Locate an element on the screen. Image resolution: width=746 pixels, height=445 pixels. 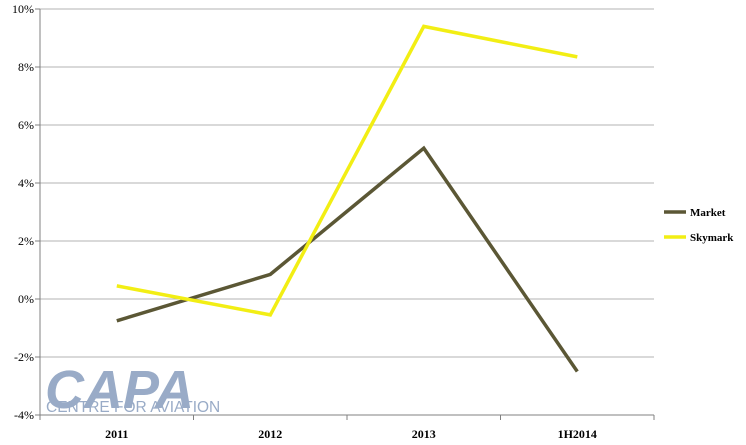
y-tick-label: 2% is located at coordinates (26, 241).